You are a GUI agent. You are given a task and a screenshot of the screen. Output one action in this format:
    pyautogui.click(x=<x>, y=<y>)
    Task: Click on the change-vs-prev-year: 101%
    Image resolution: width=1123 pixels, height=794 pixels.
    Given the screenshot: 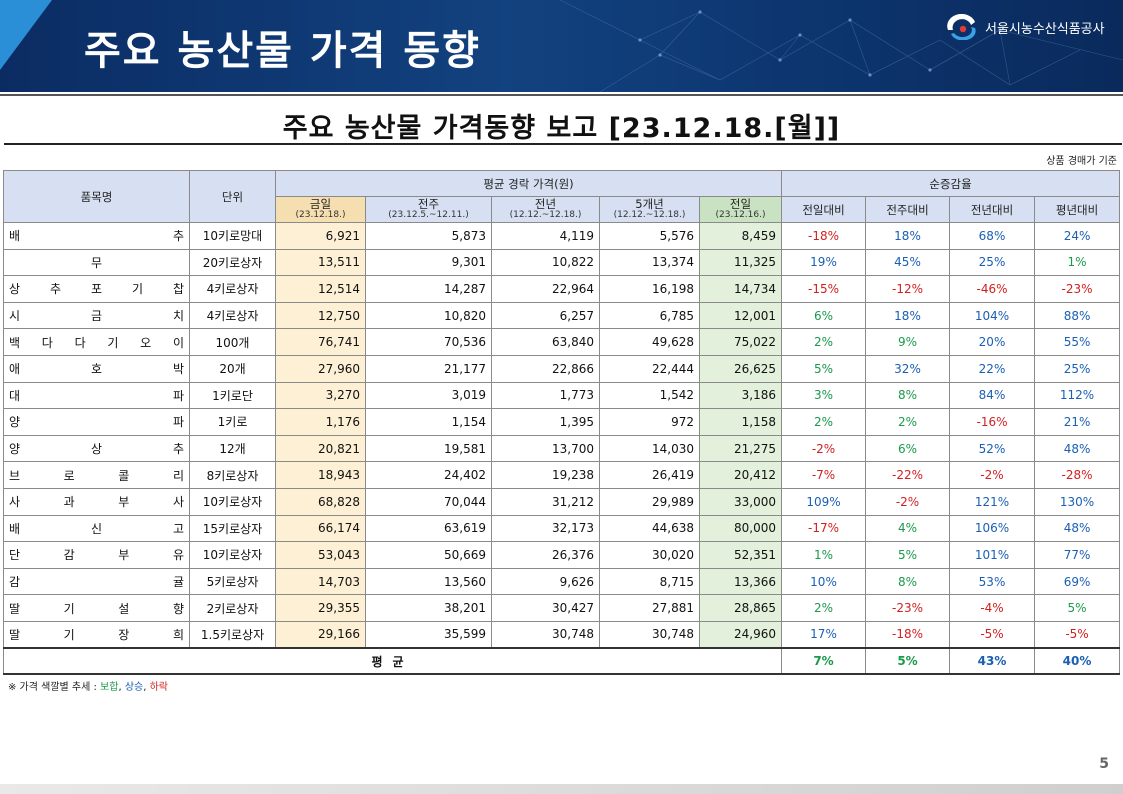 What is the action you would take?
    pyautogui.click(x=992, y=555)
    